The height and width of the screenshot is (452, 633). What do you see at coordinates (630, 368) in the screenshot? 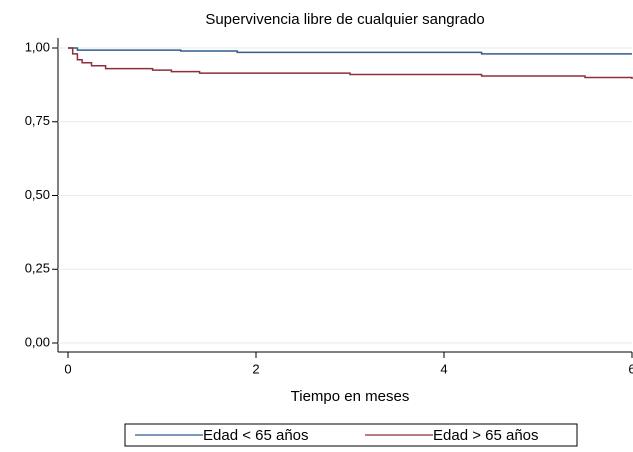
I see `x-tick-label: 6` at bounding box center [630, 368].